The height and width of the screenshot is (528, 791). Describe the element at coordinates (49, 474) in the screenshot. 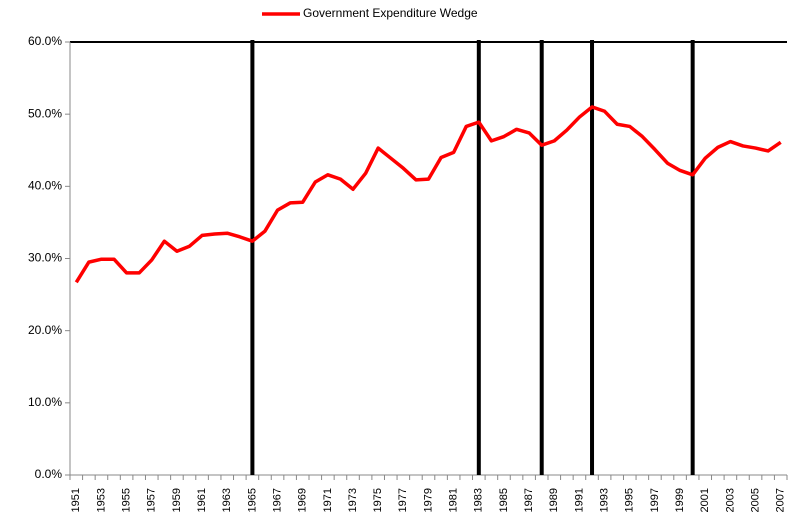

I see `y-tick-label: 0.0%` at that location.